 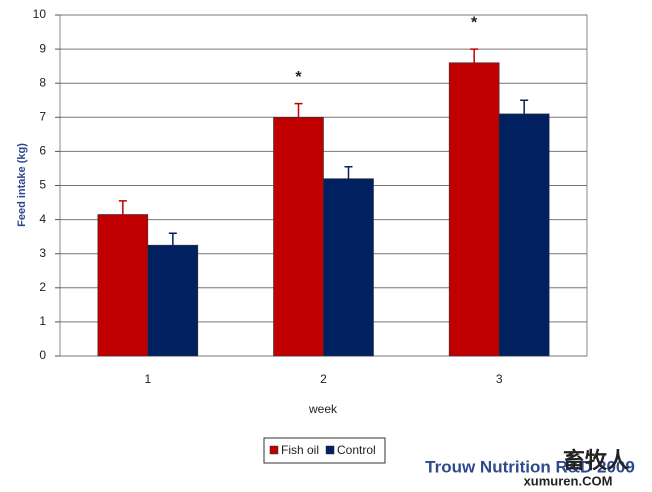 I want to click on y-tick-label: 3, so click(x=42, y=253).